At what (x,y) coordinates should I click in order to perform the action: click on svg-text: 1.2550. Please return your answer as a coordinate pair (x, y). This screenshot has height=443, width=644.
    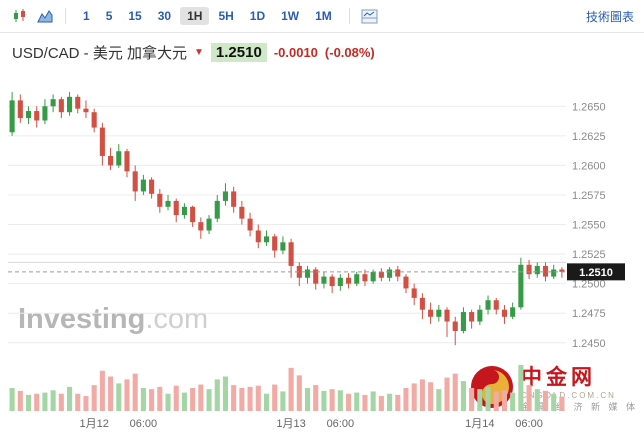
    Looking at the image, I should click on (589, 226).